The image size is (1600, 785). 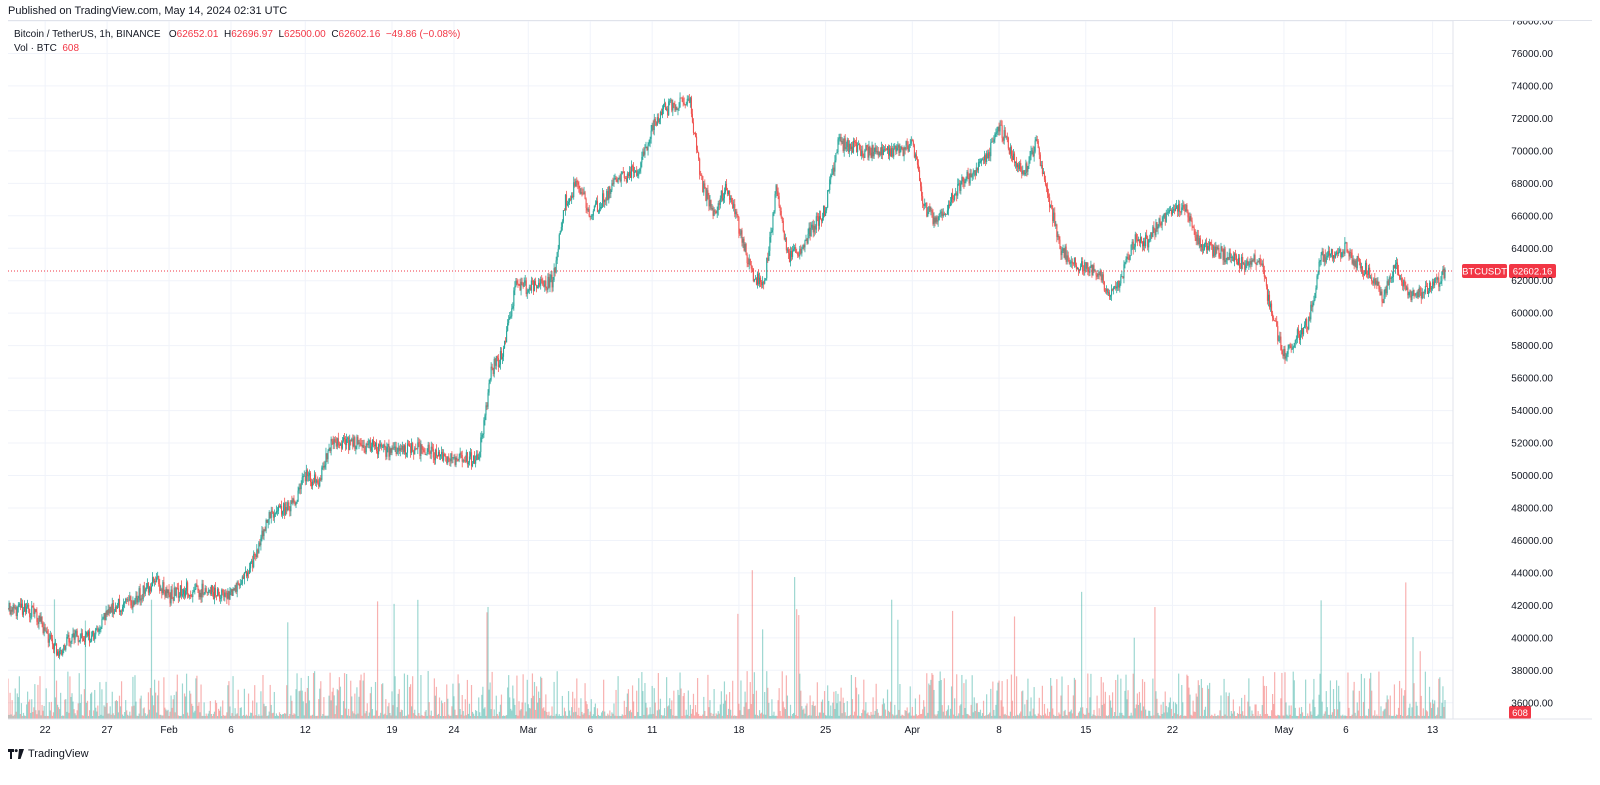 What do you see at coordinates (1532, 184) in the screenshot?
I see `y-tick-label: 68000.00` at bounding box center [1532, 184].